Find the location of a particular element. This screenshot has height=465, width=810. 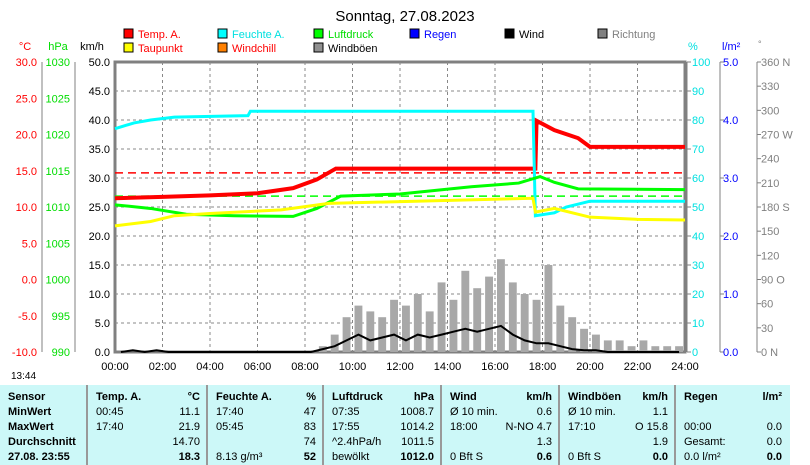

cell-label: 0.0 l/m² is located at coordinates (702, 457).